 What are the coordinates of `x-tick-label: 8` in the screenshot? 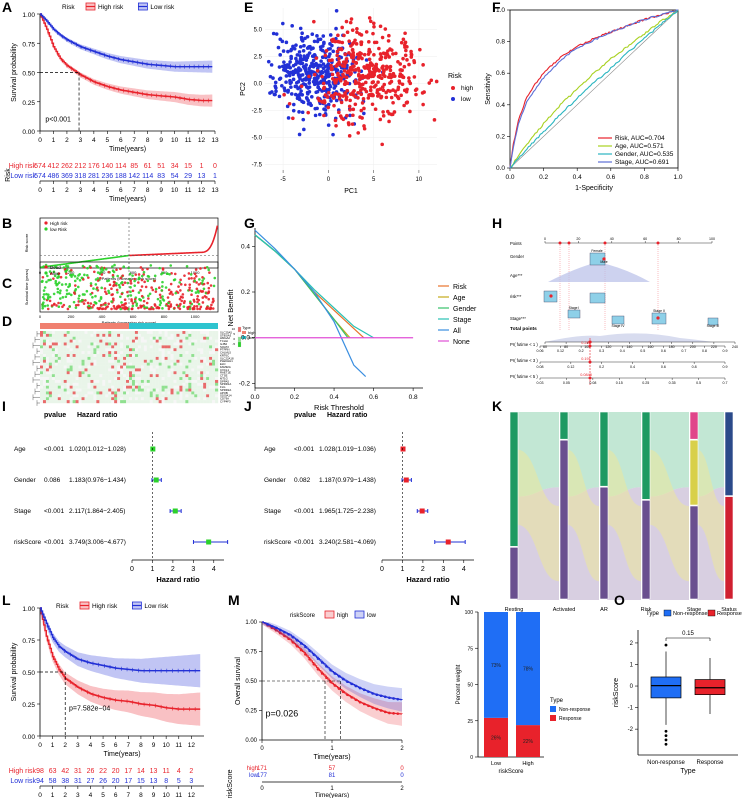 It's located at (148, 140).